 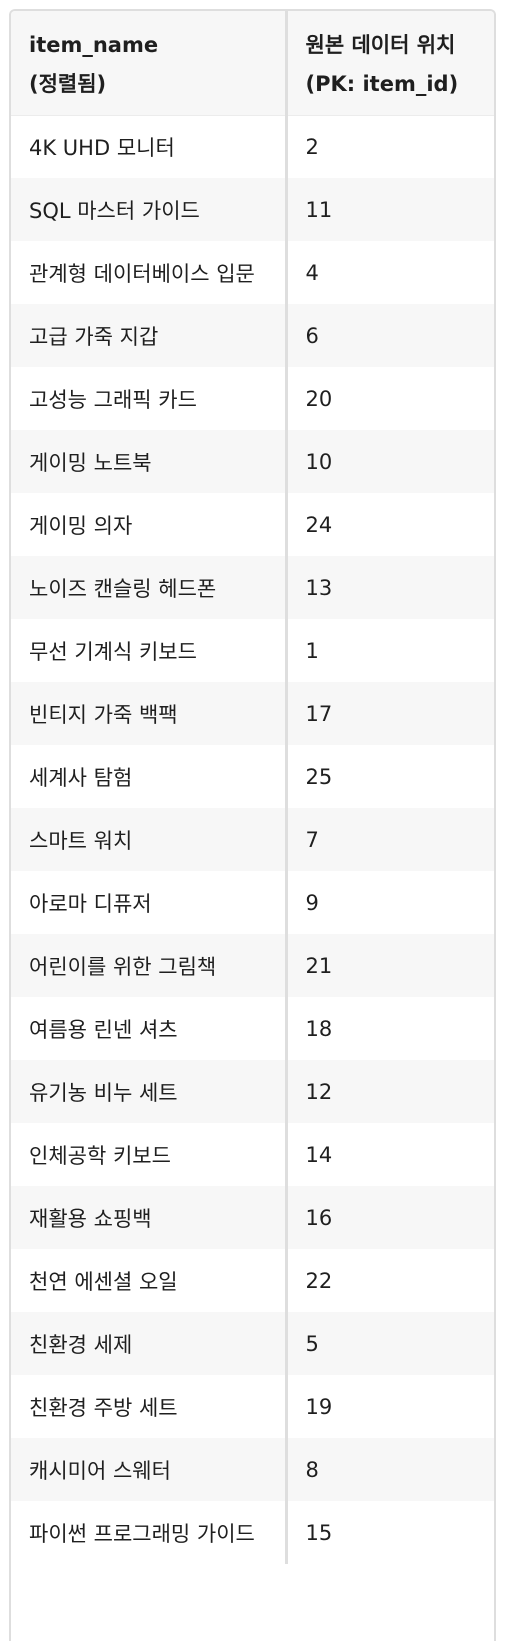 What do you see at coordinates (390, 650) in the screenshot?
I see `item-id-cell: 1` at bounding box center [390, 650].